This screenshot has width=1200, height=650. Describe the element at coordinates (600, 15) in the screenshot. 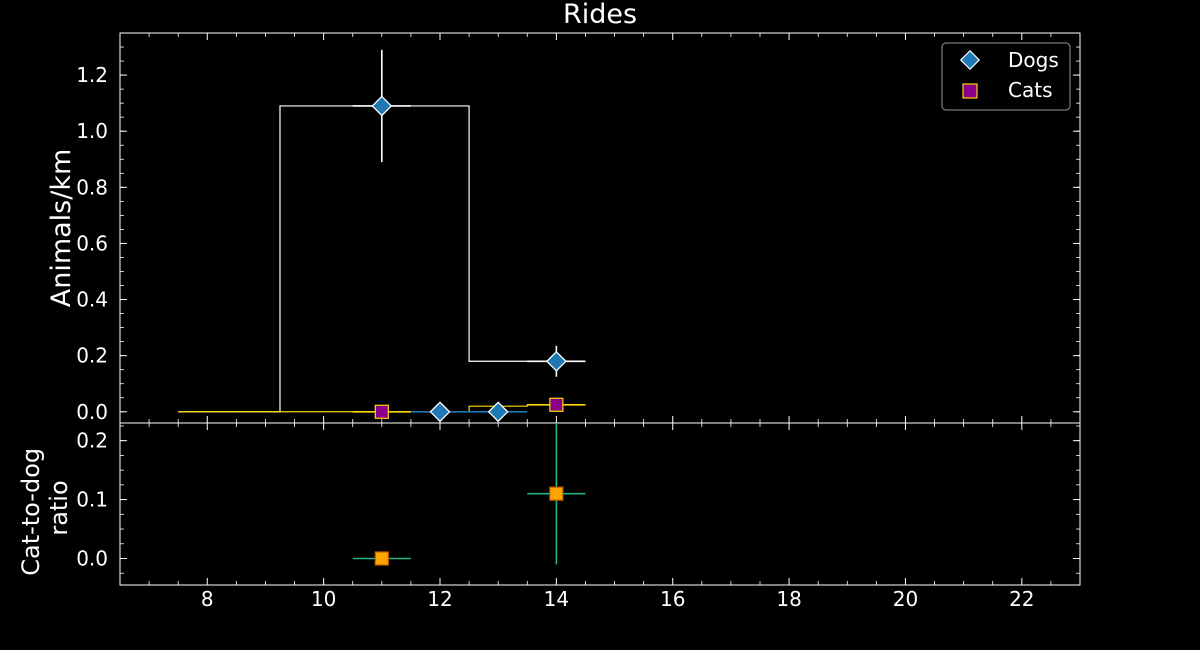

I see `chart-title: Rides` at that location.